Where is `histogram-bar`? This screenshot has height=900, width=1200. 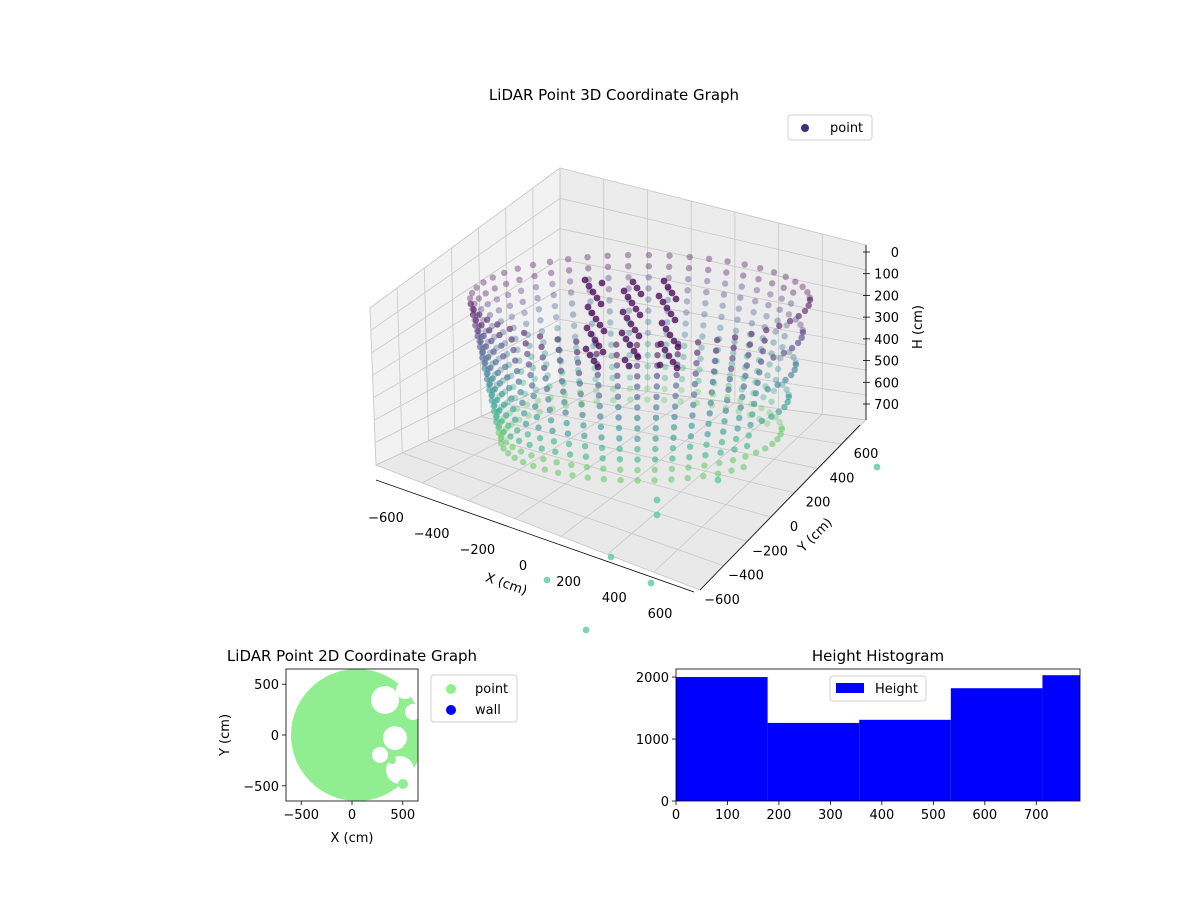 histogram-bar is located at coordinates (722, 739).